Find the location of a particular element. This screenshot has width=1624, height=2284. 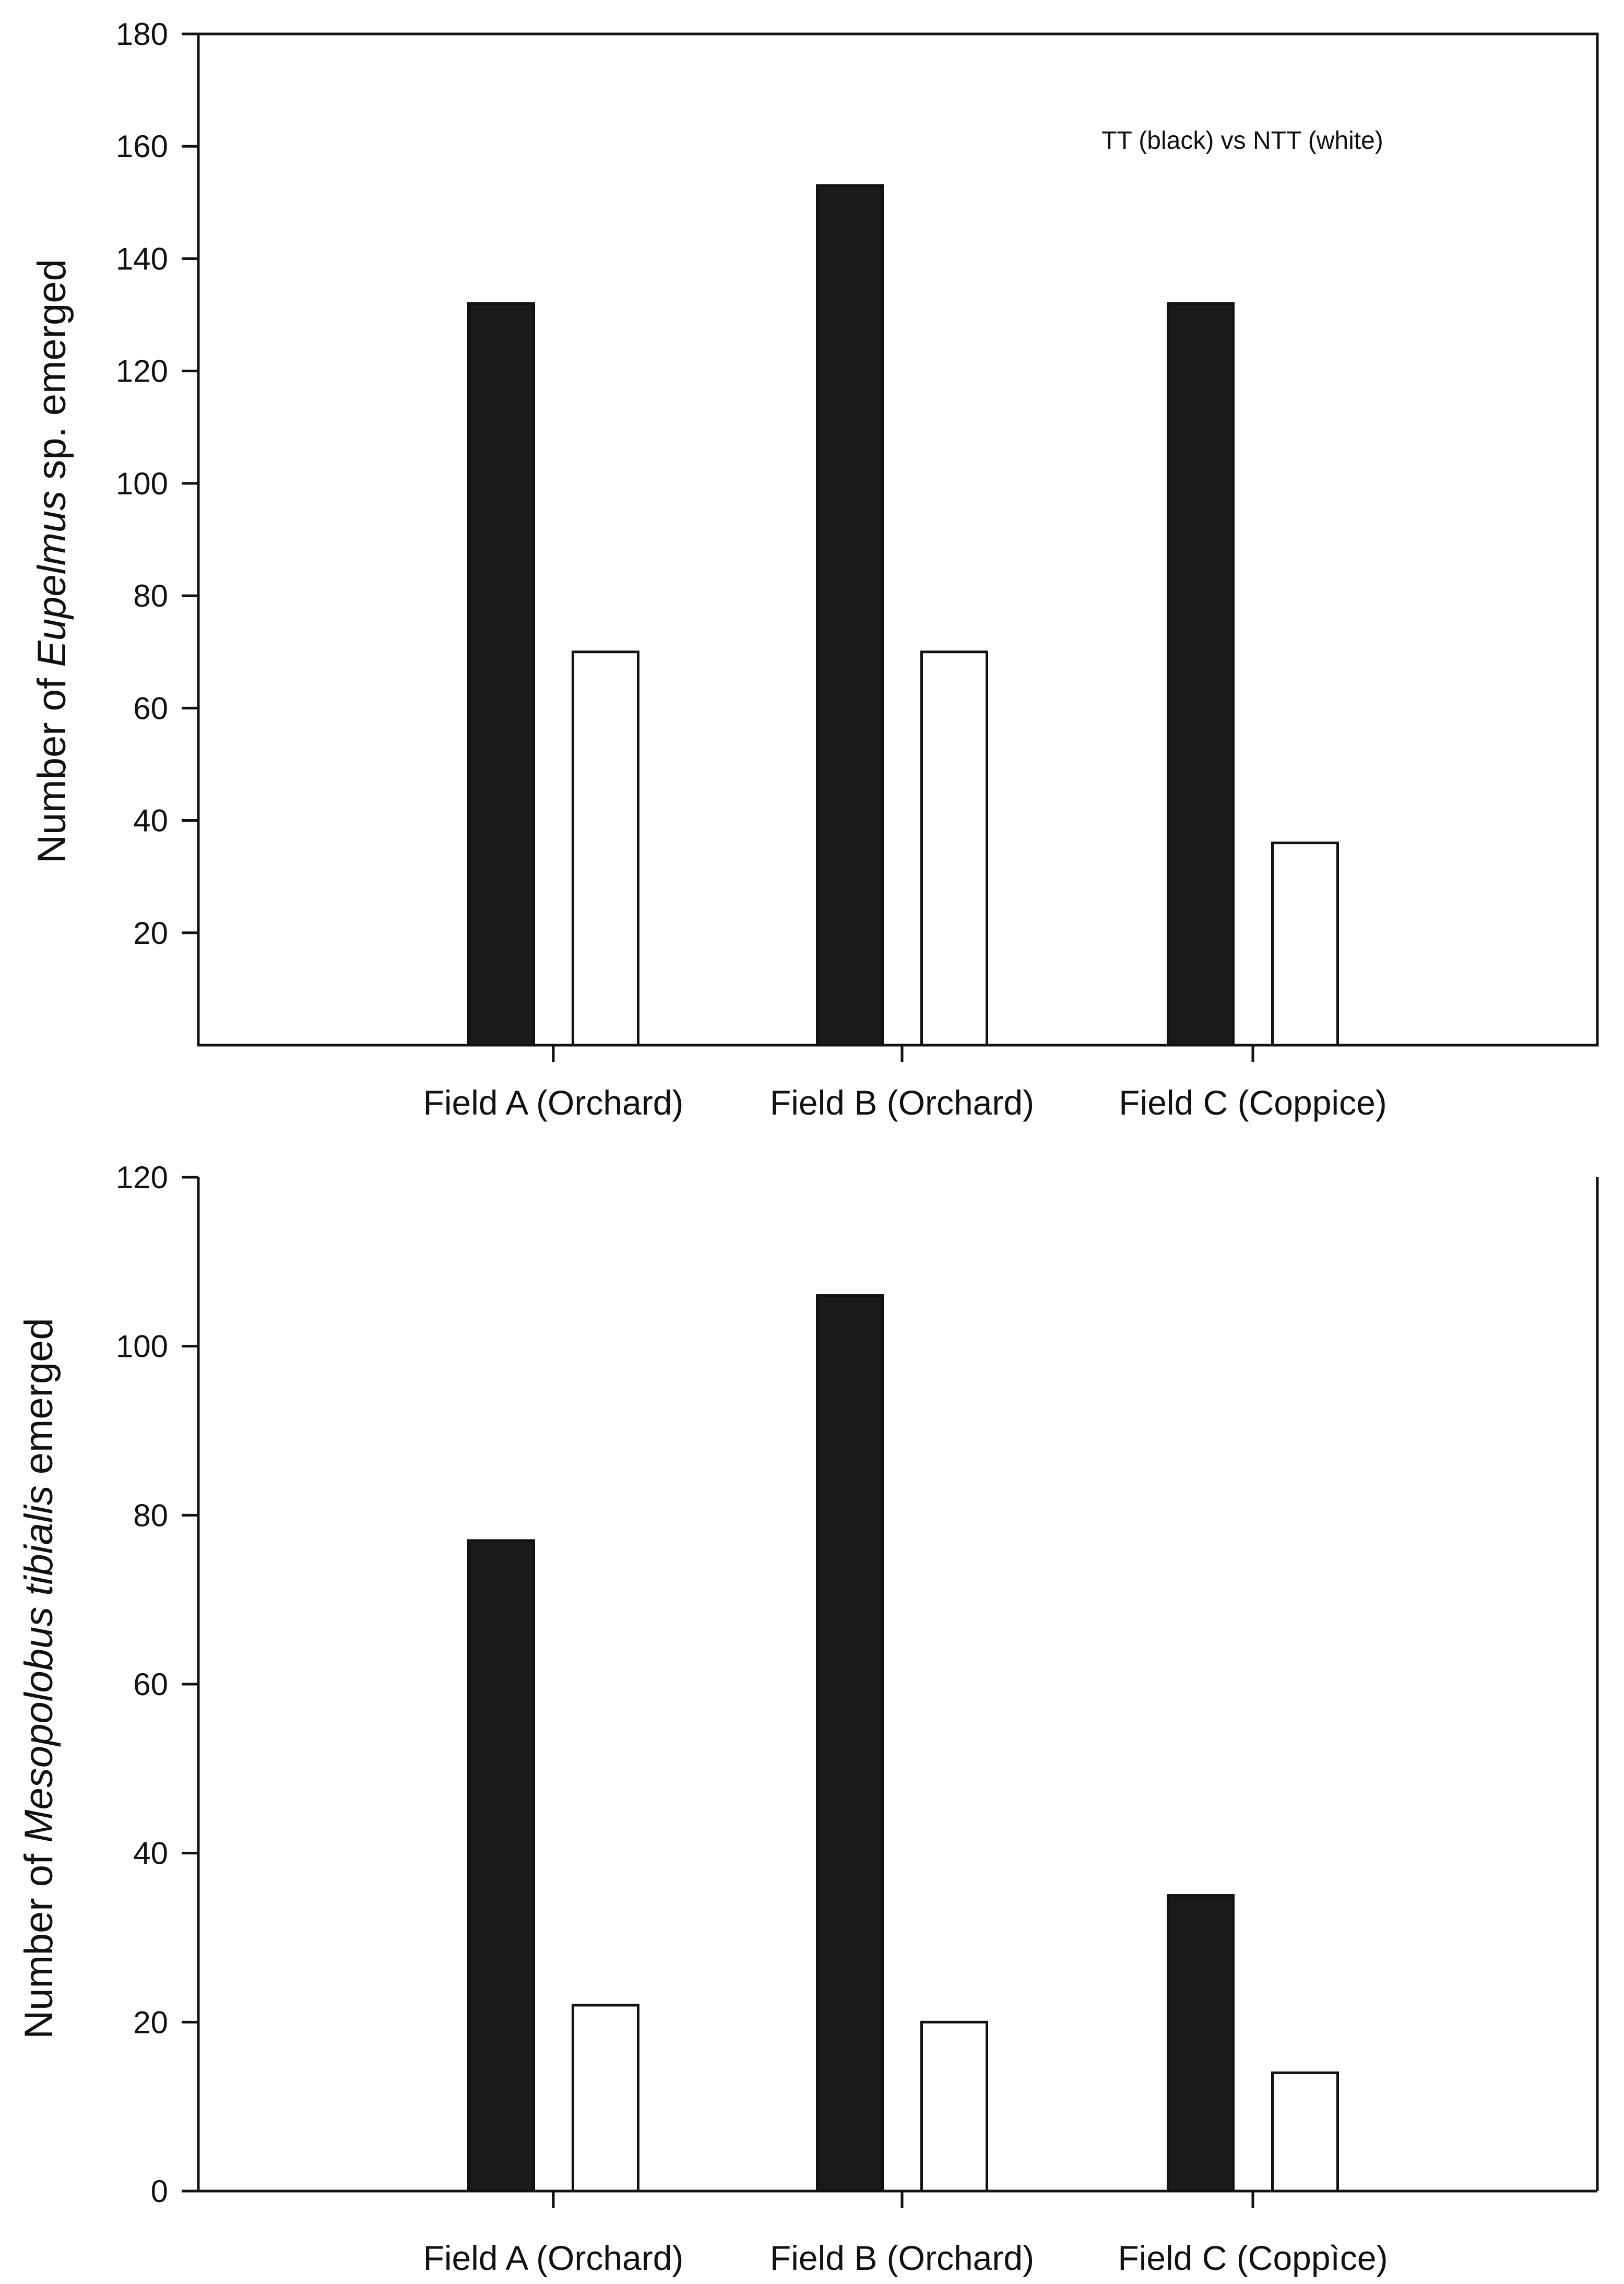

y-axis-title-suffix: emerged is located at coordinates (39, 1402).